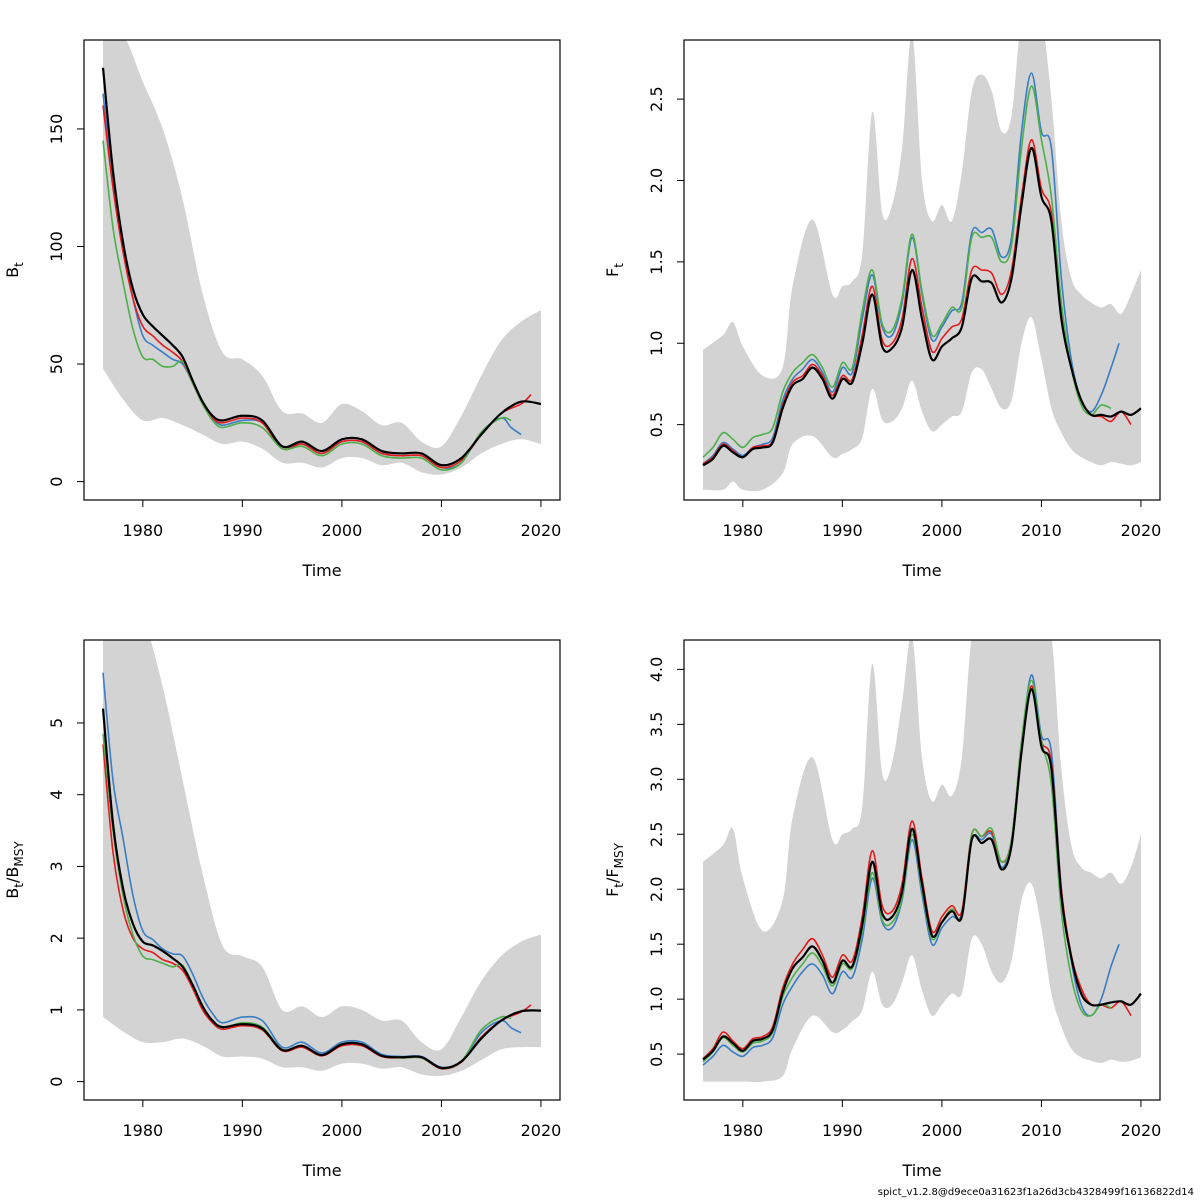  Describe the element at coordinates (56, 364) in the screenshot. I see `y-tick-label: 50` at that location.